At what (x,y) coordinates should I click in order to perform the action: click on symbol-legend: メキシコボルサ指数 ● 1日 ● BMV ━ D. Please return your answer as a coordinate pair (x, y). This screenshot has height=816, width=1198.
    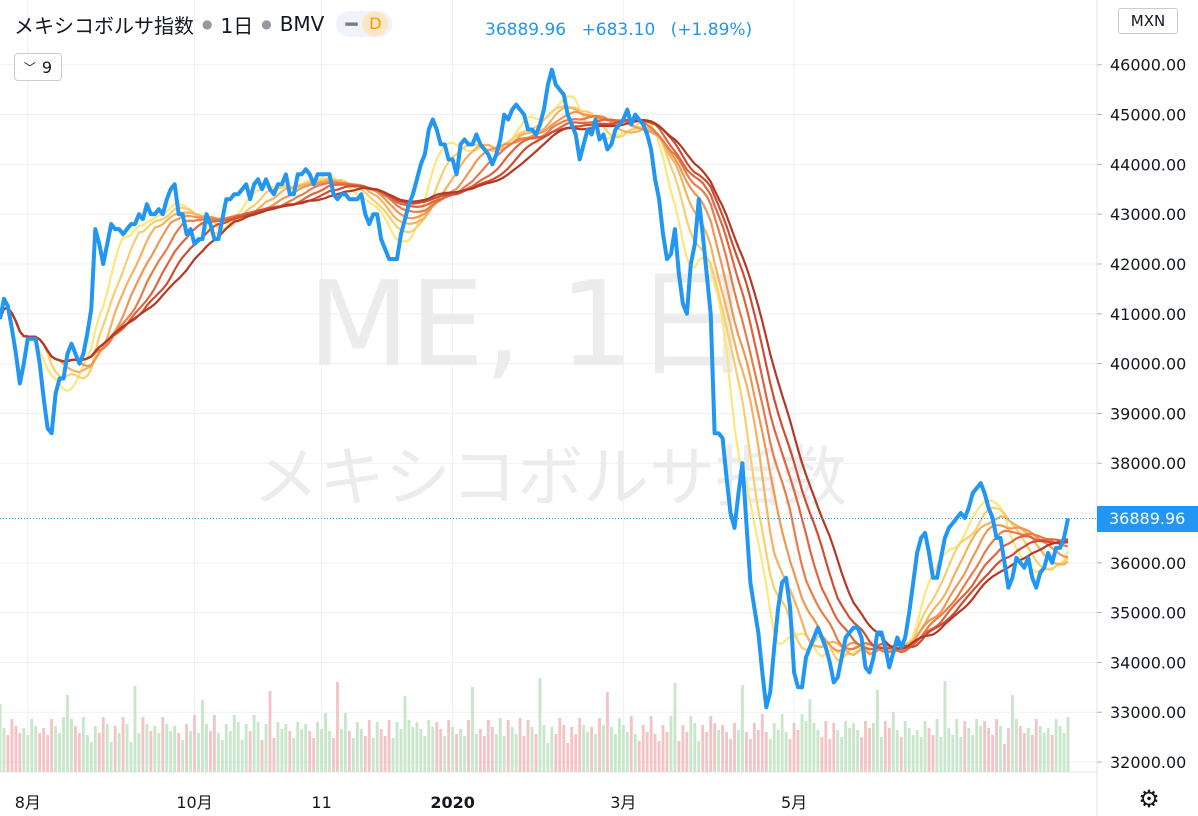
    Looking at the image, I should click on (203, 24).